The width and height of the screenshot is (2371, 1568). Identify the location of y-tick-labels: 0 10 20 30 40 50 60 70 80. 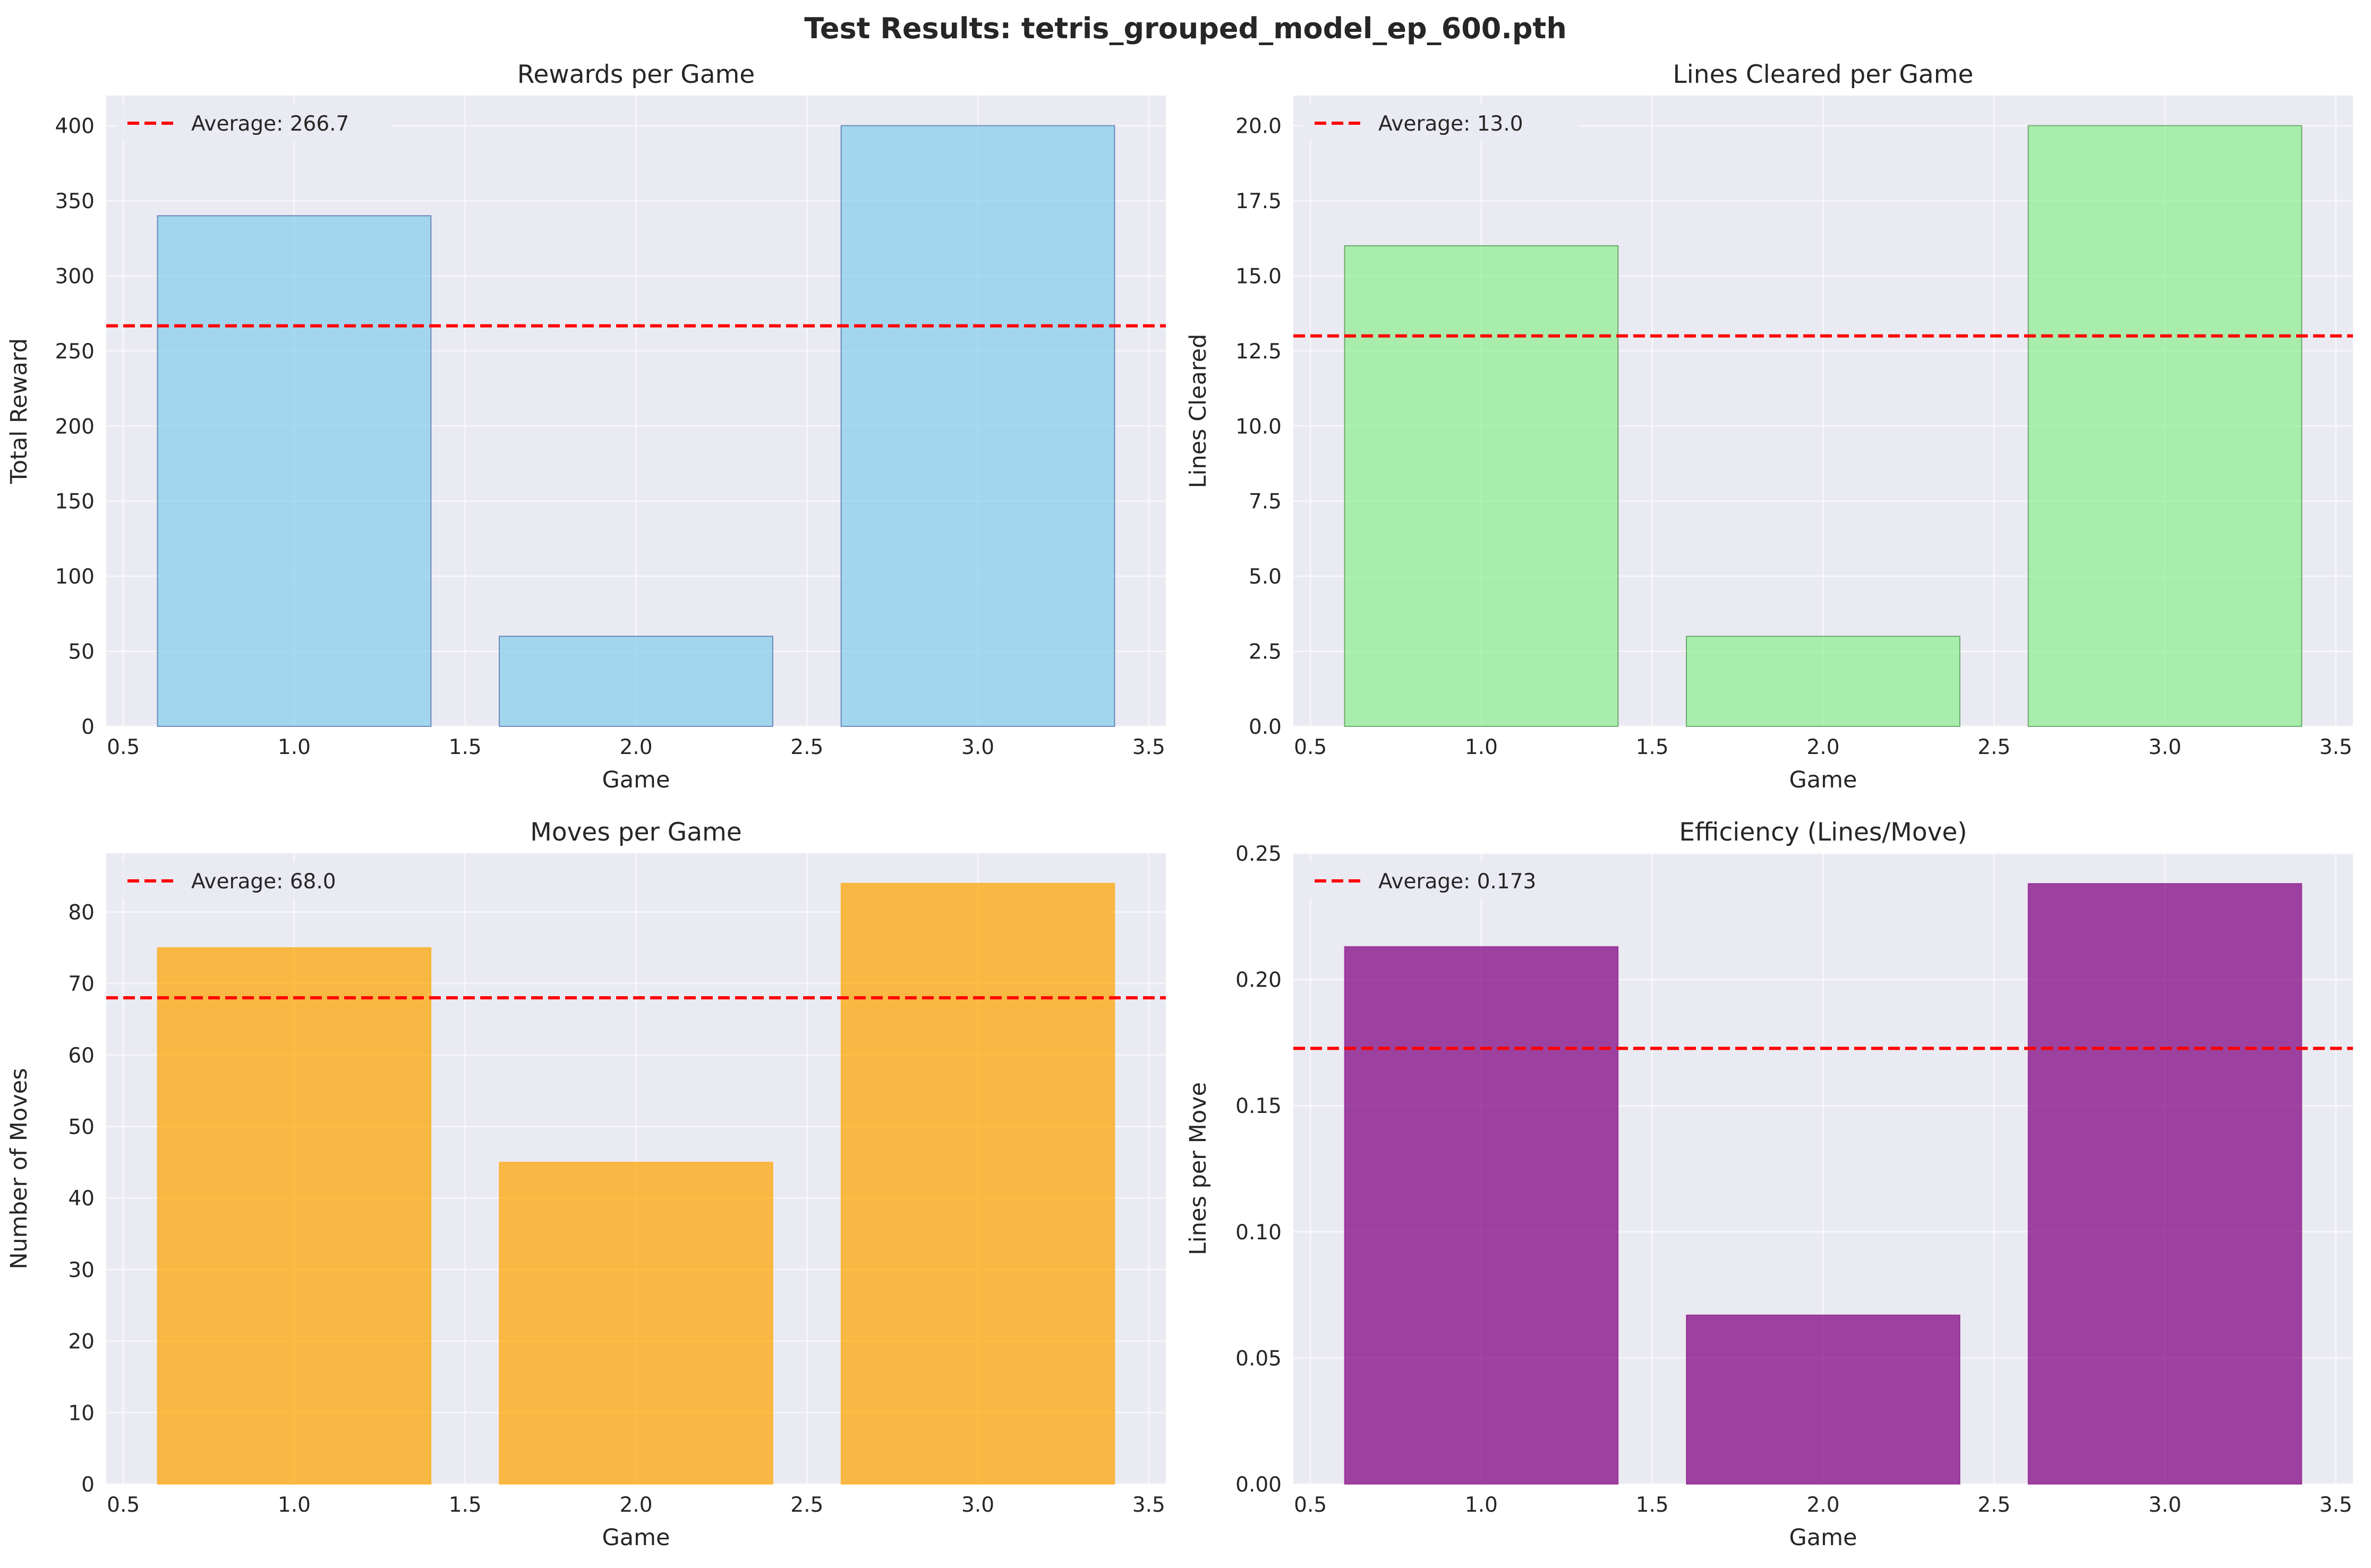
(81, 1199).